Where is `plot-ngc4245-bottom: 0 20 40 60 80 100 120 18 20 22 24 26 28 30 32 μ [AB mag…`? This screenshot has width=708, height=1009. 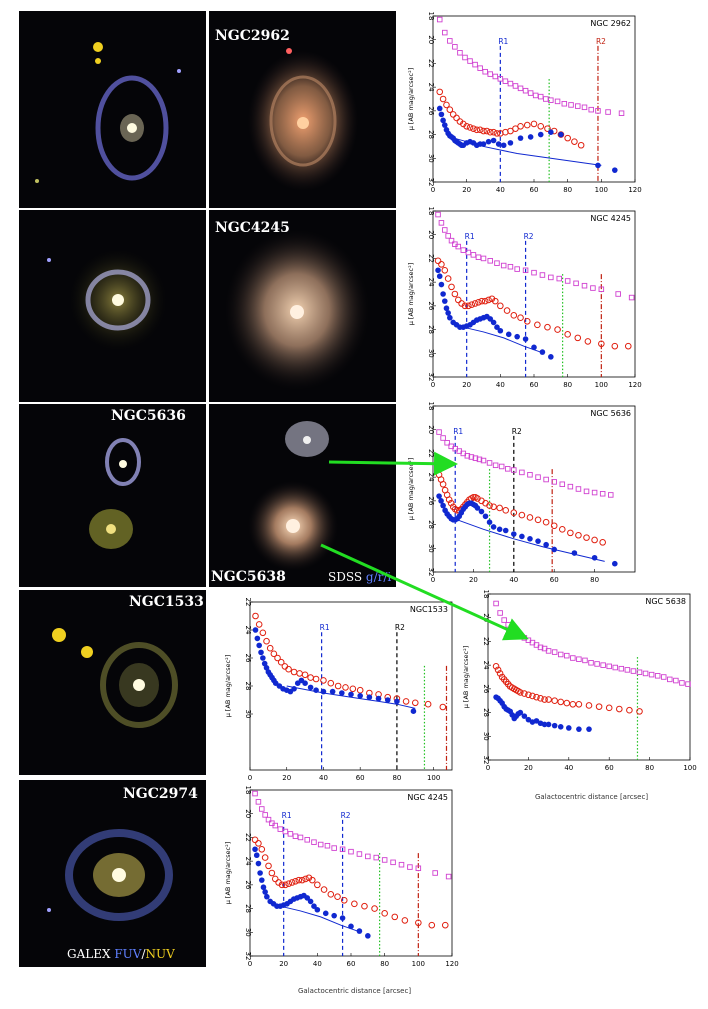
plot-ngc4245-bottom: 0 20 40 60 80 100 120 18 20 22 24 26 28 30 32 μ [AB mag… is located at coordinates (341, 878).